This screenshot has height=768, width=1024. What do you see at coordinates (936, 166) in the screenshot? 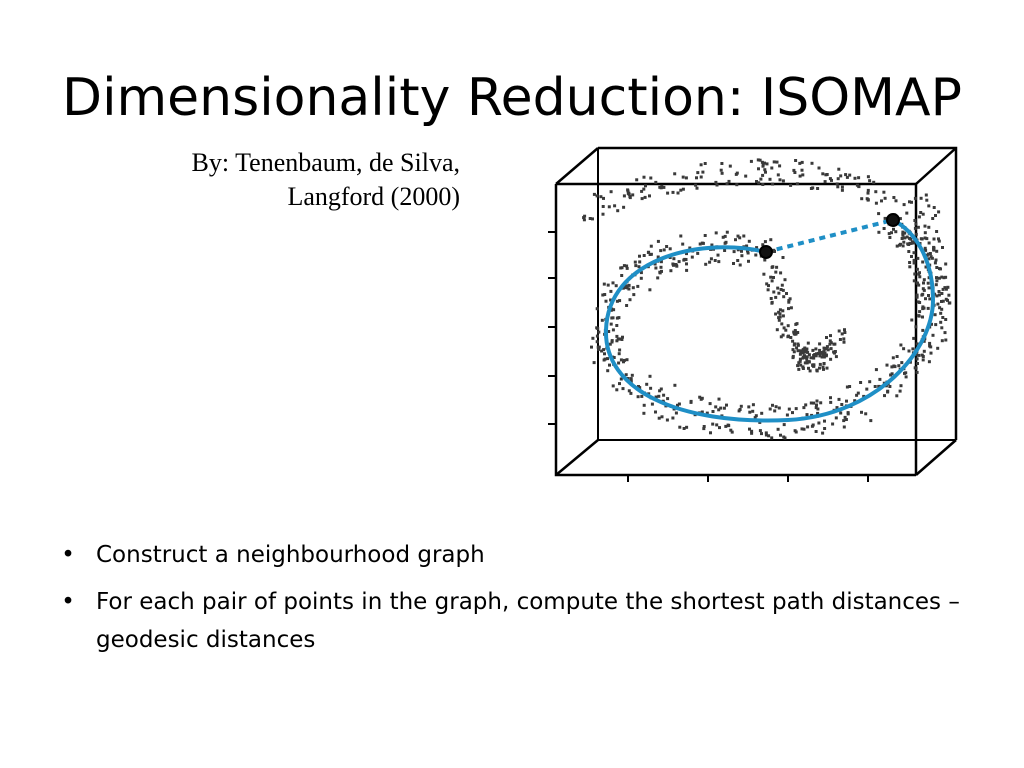
I see `box-edge-tr` at bounding box center [936, 166].